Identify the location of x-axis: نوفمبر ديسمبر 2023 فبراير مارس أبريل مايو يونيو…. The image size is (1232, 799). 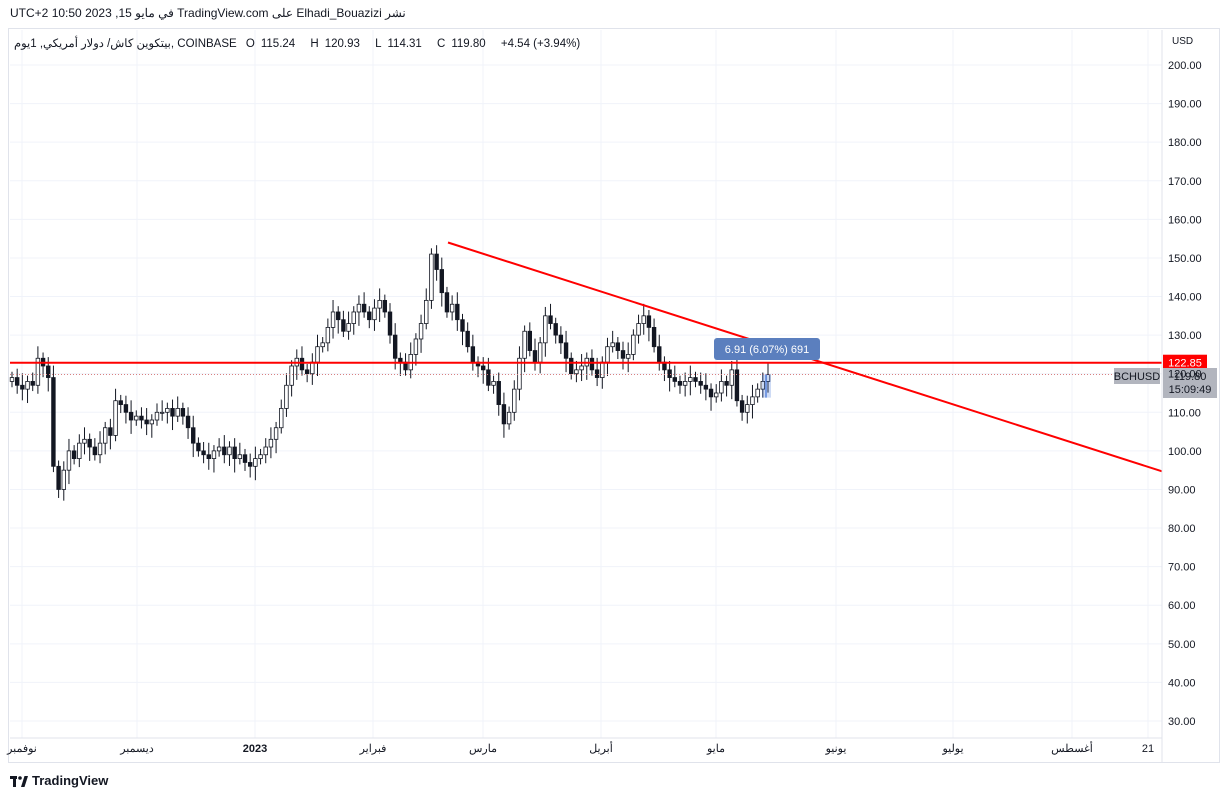
(584, 746).